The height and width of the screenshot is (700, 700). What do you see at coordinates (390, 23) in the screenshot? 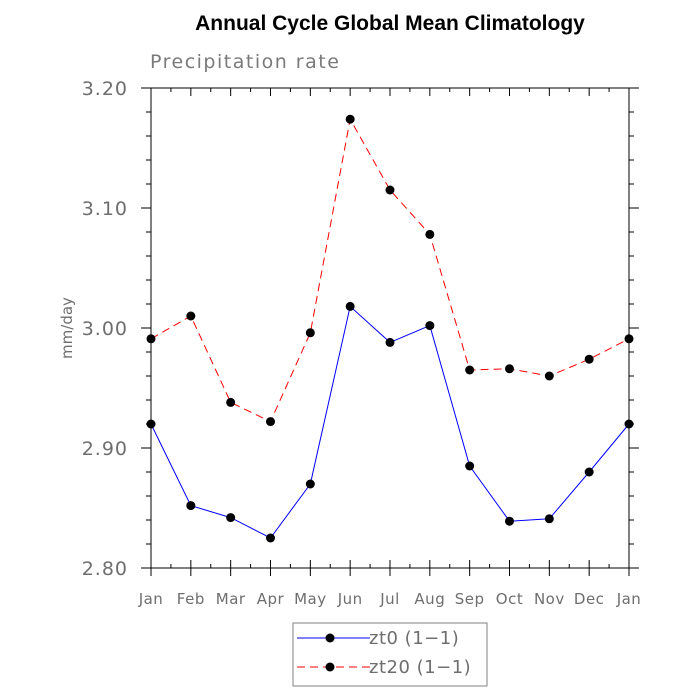
I see `chart-title: Annual Cycle Global Mean Climatology` at bounding box center [390, 23].